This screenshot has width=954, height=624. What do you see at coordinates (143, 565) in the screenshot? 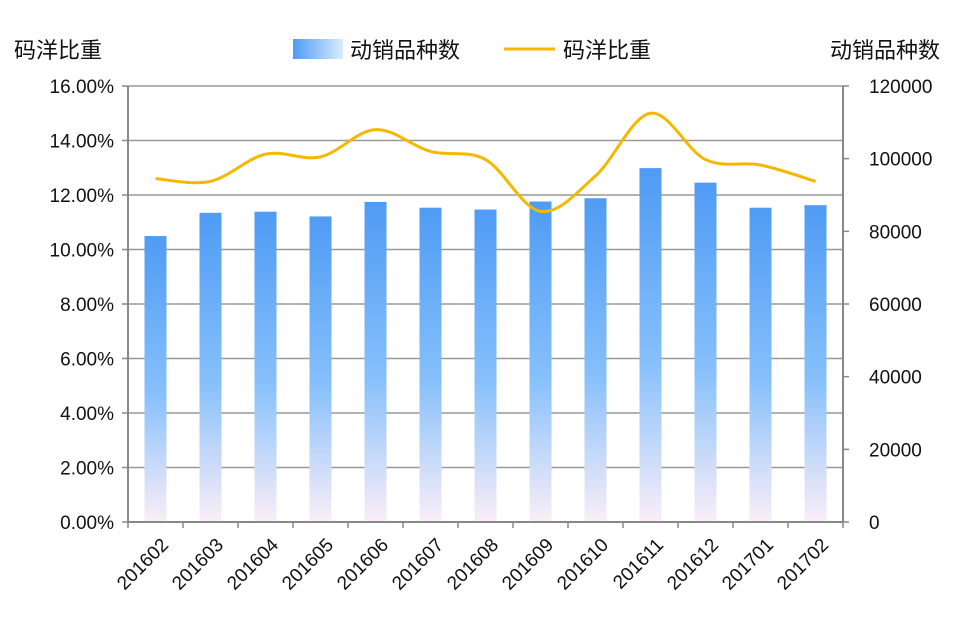
I see `x-tick-label: 201602` at bounding box center [143, 565].